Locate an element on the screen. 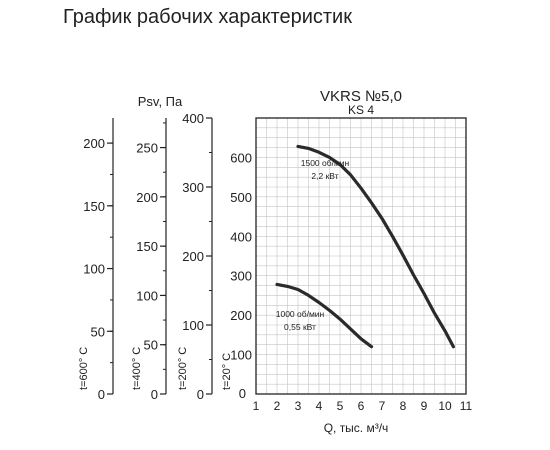  scale-tick-label: 400 is located at coordinates (193, 118).